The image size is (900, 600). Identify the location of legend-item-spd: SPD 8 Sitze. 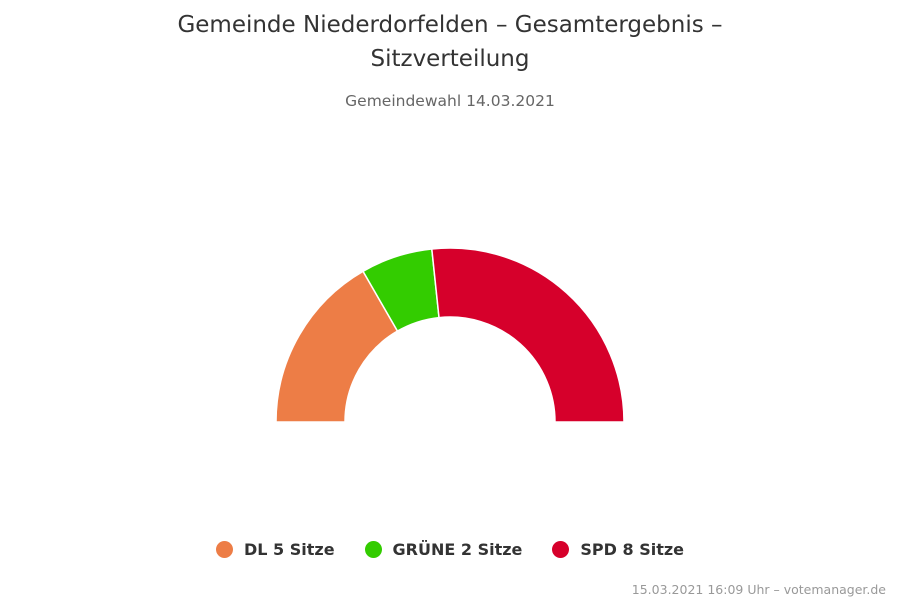
(618, 549).